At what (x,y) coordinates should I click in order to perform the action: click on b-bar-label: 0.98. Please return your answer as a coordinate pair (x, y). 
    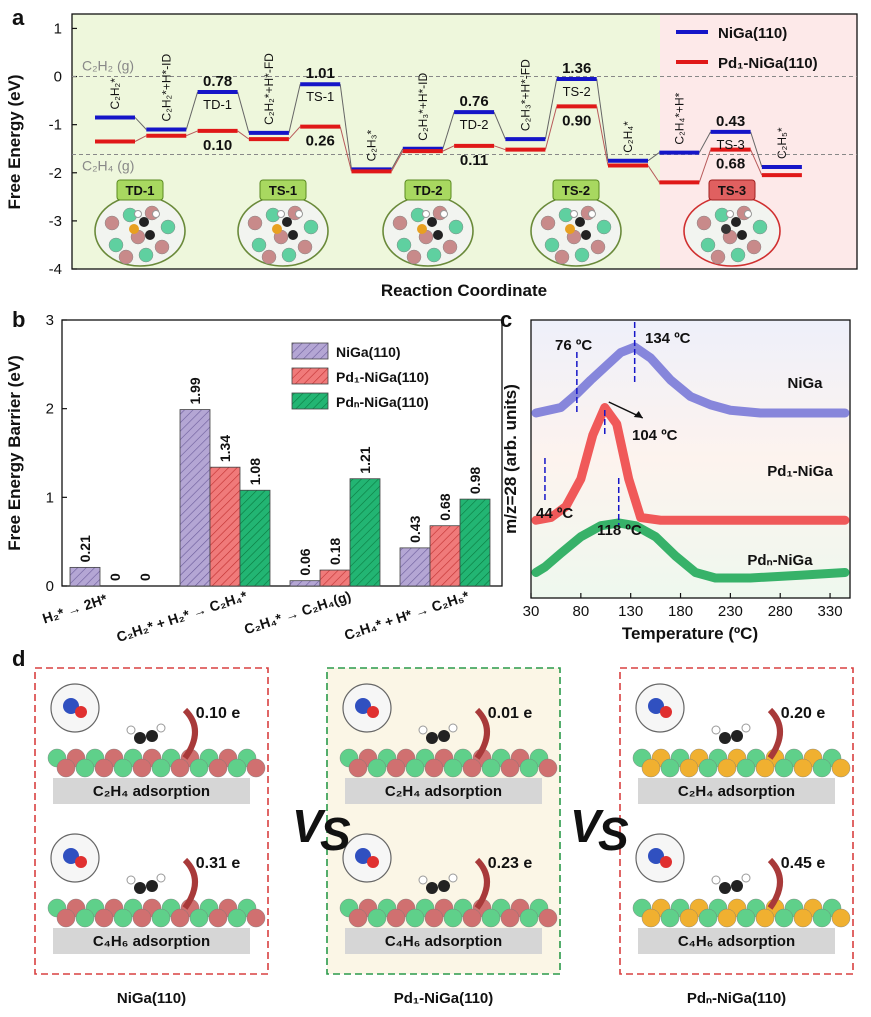
    Looking at the image, I should click on (475, 480).